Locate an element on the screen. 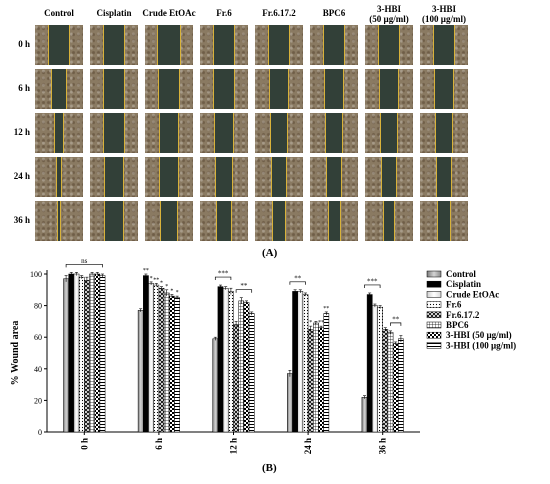 The width and height of the screenshot is (550, 484). row-label: 6 h is located at coordinates (24, 88).